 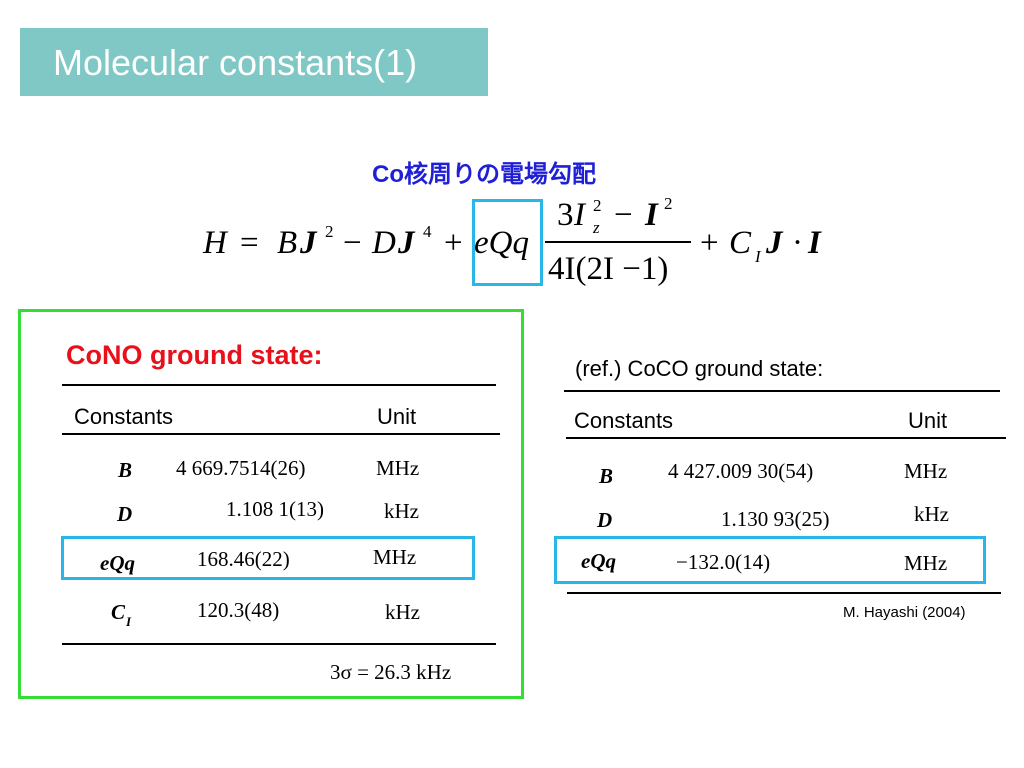 I want to click on formula-sub-I: I, so click(x=758, y=256).